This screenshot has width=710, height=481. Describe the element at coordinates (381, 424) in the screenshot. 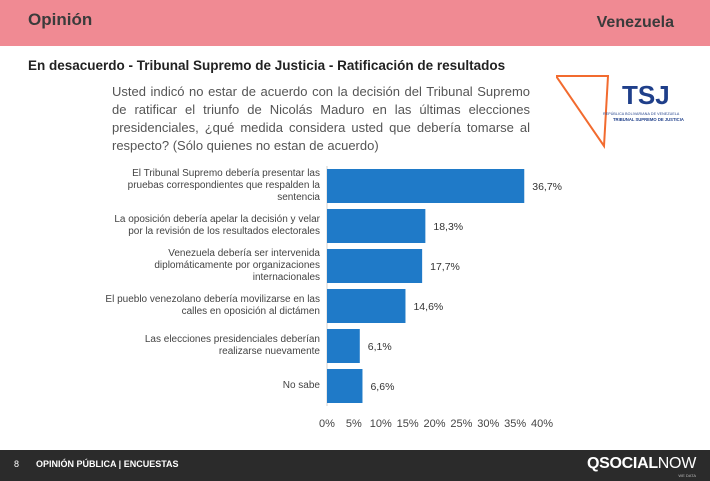

I see `x-tick-label: 10%` at that location.